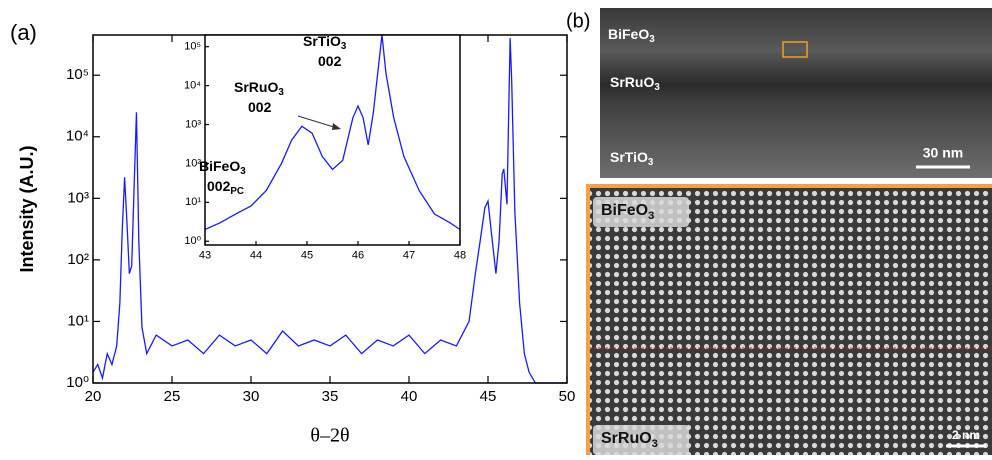 The image size is (992, 460). What do you see at coordinates (795, 49) in the screenshot?
I see `region-box` at bounding box center [795, 49].